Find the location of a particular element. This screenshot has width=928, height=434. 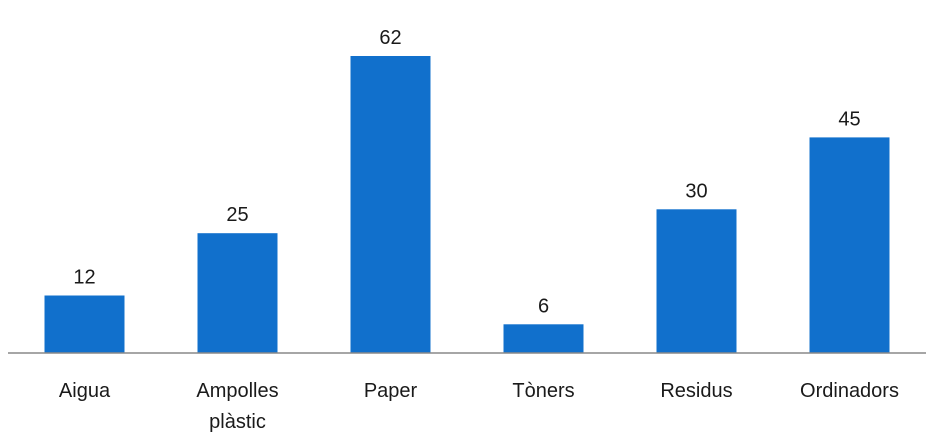

category-label-0: Aigua is located at coordinates (85, 391).